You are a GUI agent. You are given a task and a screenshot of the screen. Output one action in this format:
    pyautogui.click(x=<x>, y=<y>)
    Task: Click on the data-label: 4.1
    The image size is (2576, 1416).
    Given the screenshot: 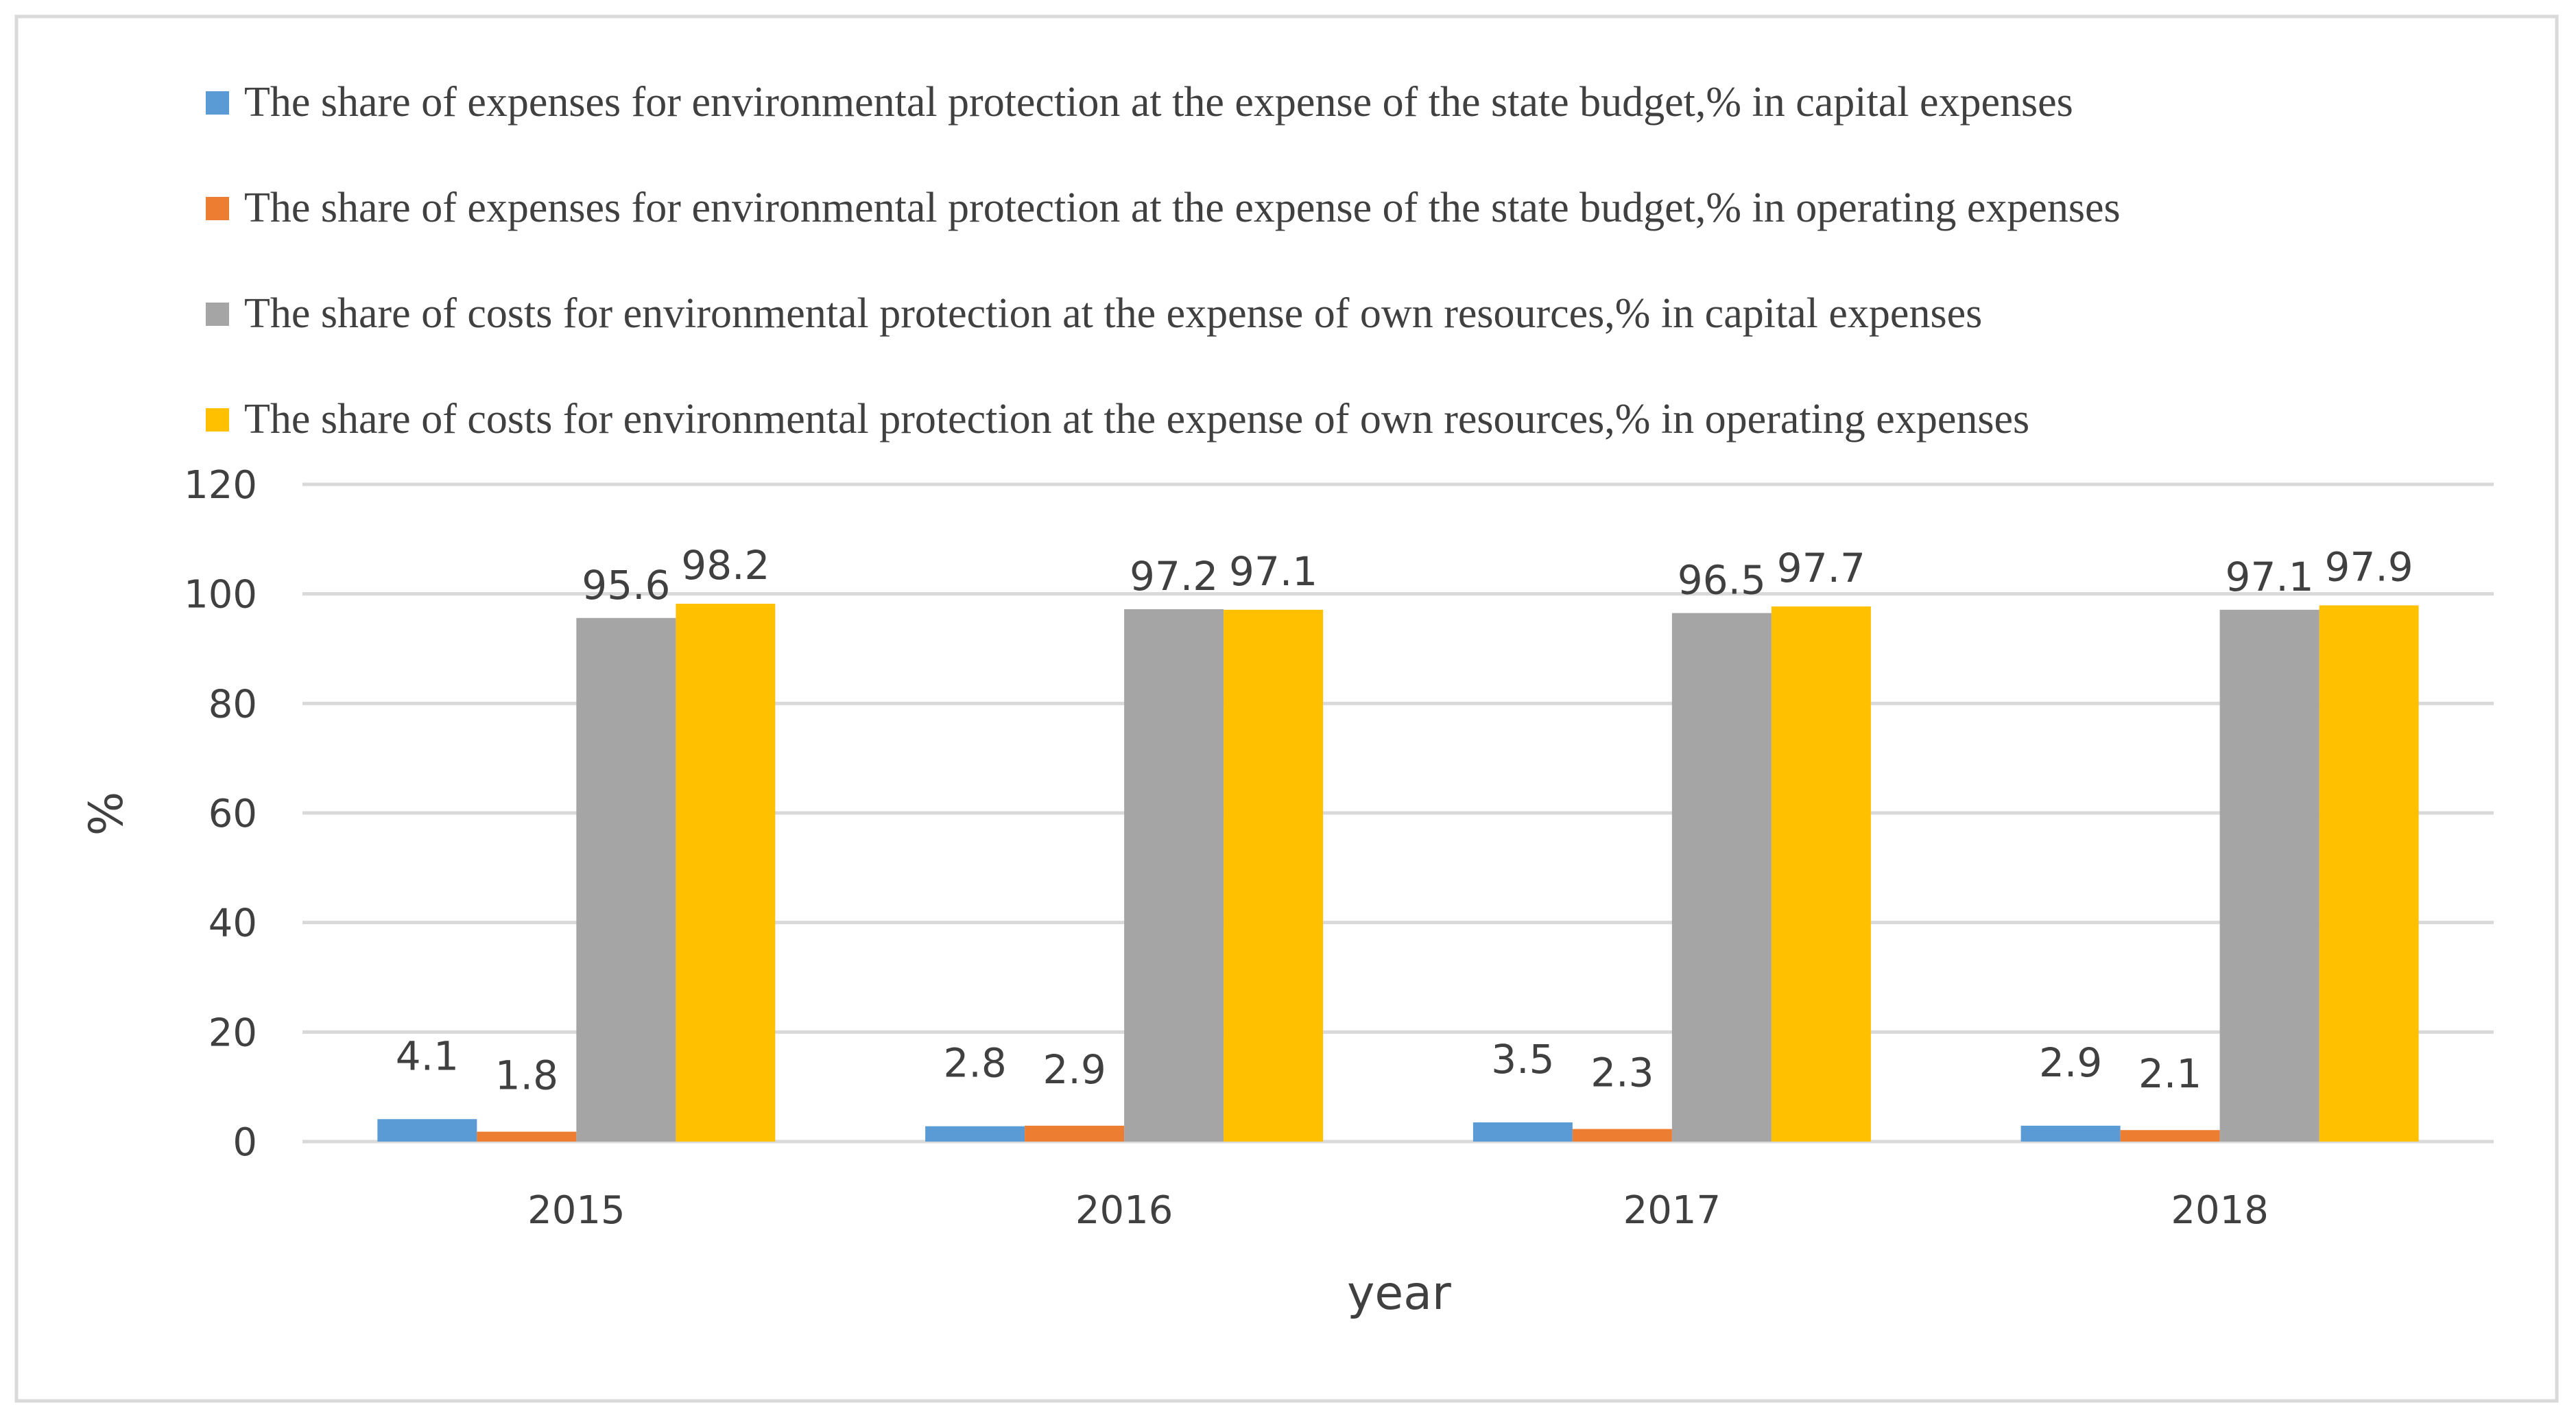 What is the action you would take?
    pyautogui.click(x=427, y=1055)
    